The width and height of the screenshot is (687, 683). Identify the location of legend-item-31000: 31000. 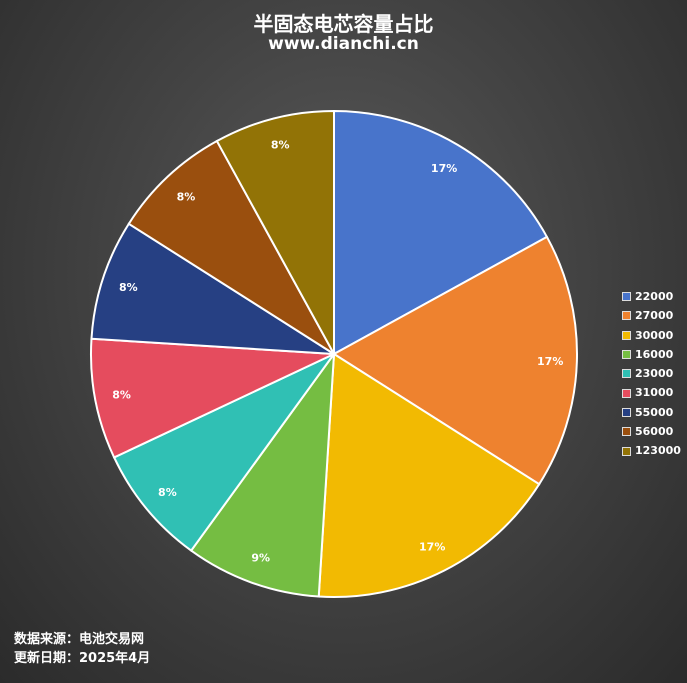
(651, 392).